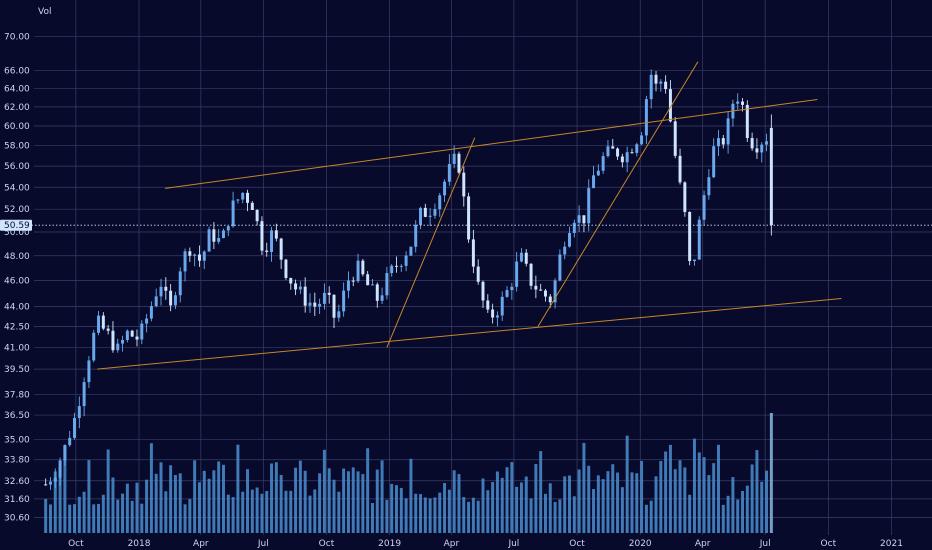 The image size is (932, 550). What do you see at coordinates (17, 440) in the screenshot?
I see `y-tick-label: 35.00` at bounding box center [17, 440].